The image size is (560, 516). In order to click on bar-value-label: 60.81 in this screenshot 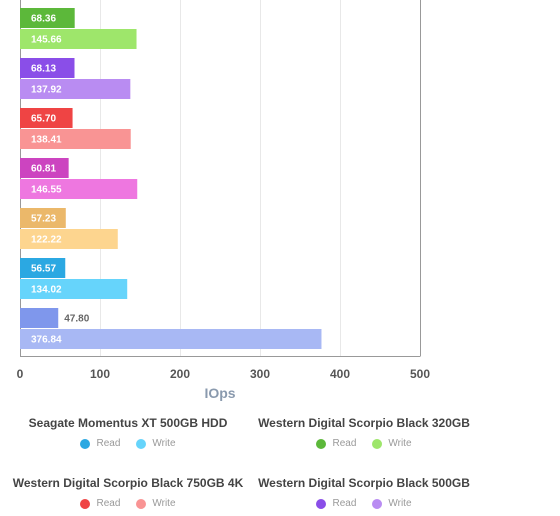, I will do `click(43, 169)`.